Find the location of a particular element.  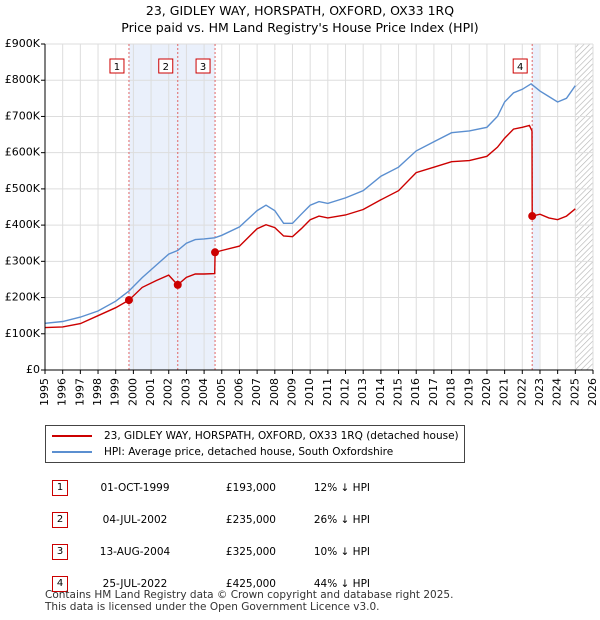

forecast-hatch is located at coordinates (584, 207).